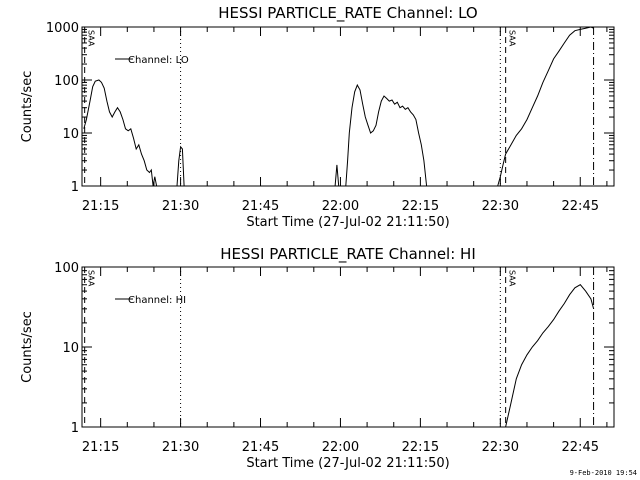  I want to click on legend-label: Channel: HI, so click(157, 300).